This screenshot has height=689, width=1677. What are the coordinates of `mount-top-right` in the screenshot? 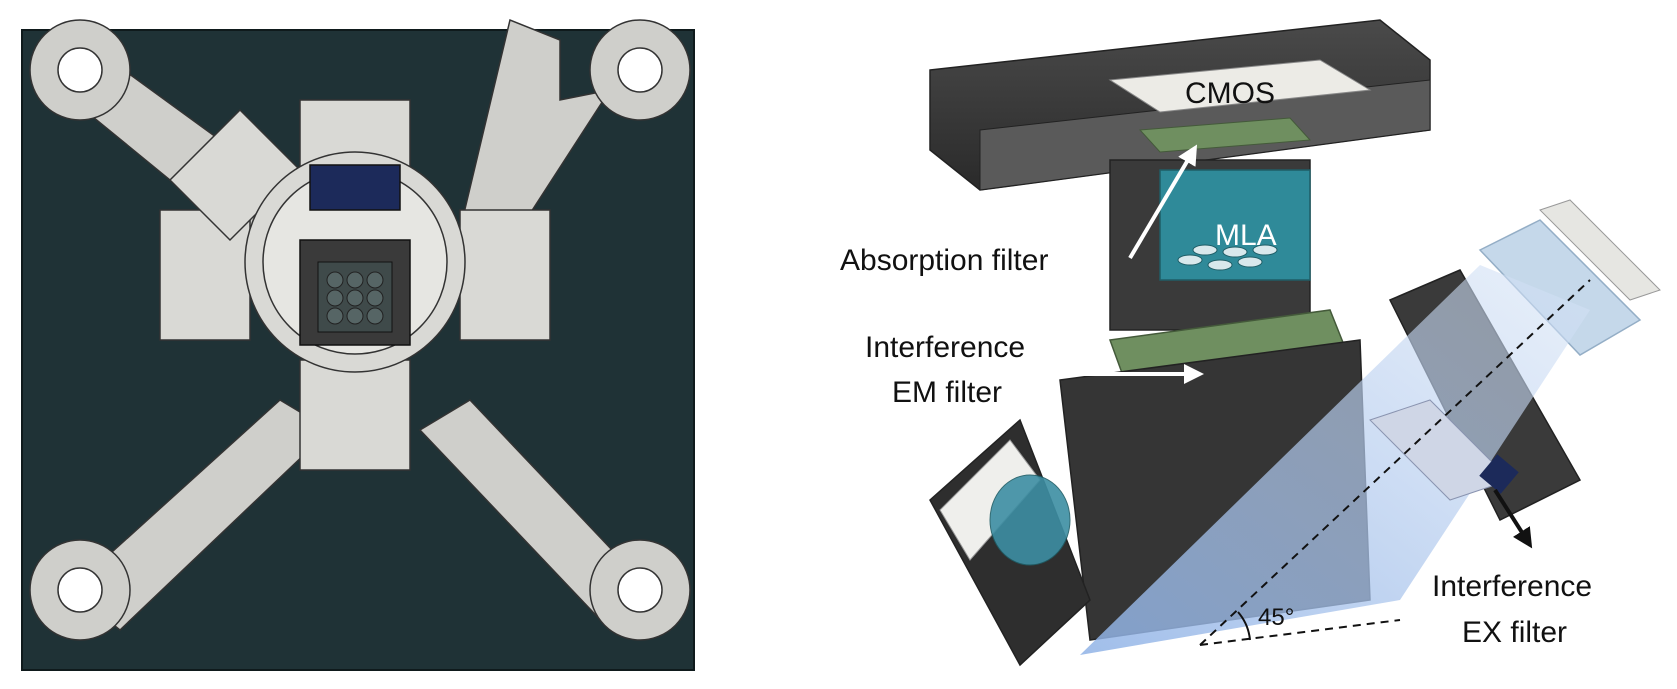 It's located at (640, 70).